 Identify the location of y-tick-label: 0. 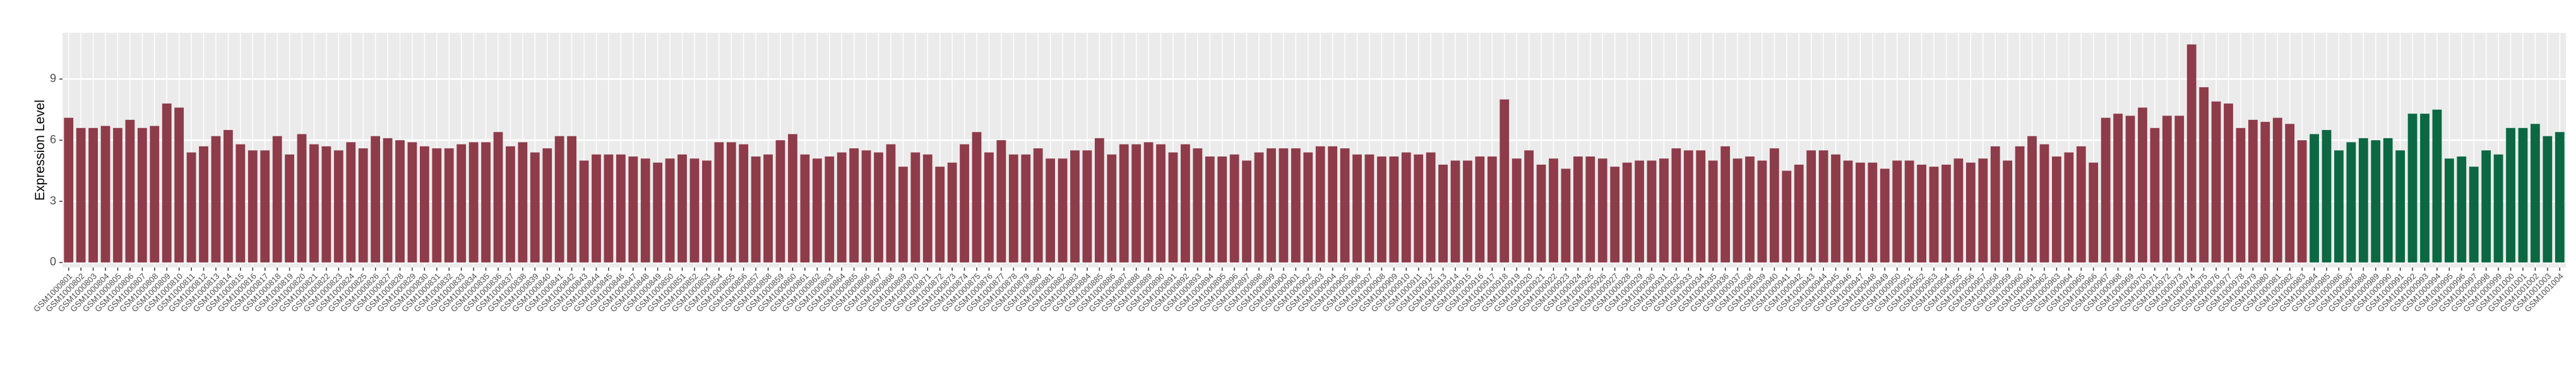
(53, 262).